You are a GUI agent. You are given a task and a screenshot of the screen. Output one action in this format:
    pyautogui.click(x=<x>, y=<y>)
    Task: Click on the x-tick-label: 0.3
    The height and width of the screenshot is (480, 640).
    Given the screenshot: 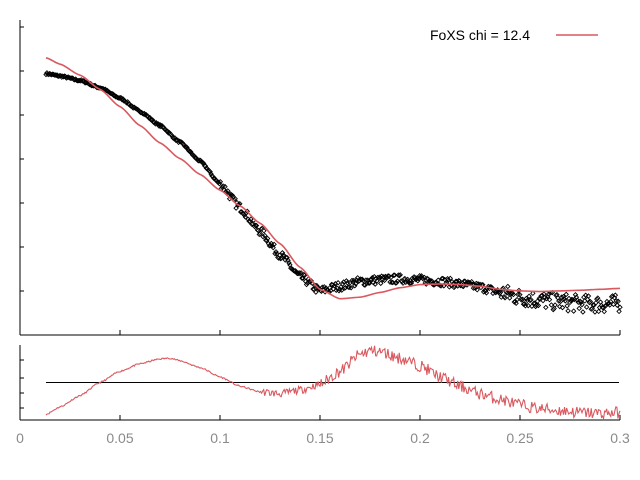 What is the action you would take?
    pyautogui.click(x=620, y=438)
    